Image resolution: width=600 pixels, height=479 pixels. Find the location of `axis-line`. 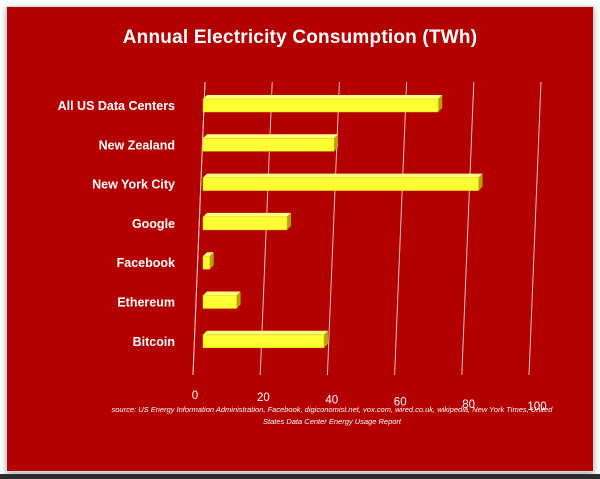

axis-line is located at coordinates (199, 228).